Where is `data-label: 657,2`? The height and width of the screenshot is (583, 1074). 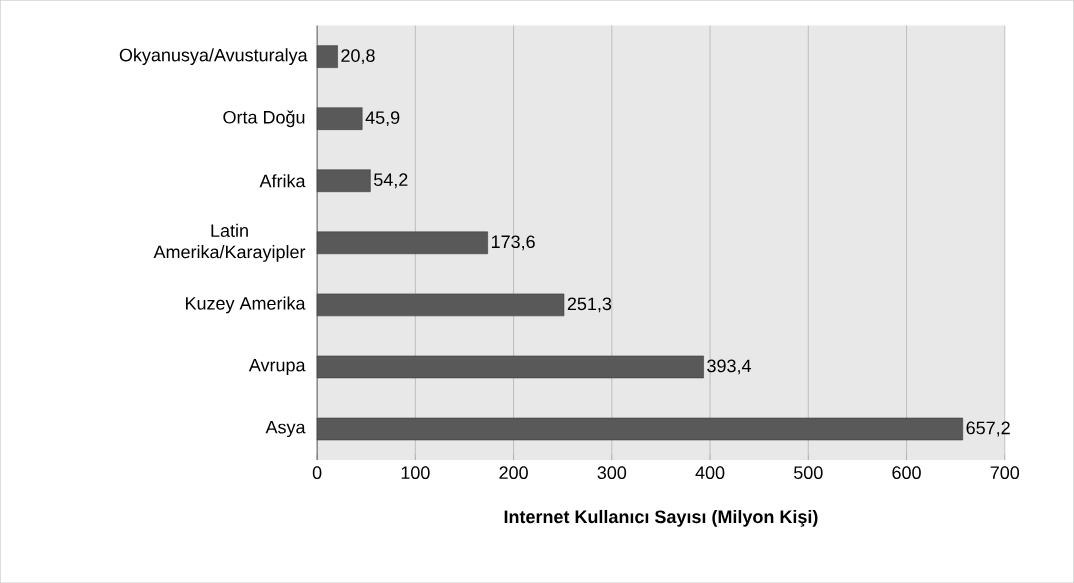
data-label: 657,2 is located at coordinates (988, 429).